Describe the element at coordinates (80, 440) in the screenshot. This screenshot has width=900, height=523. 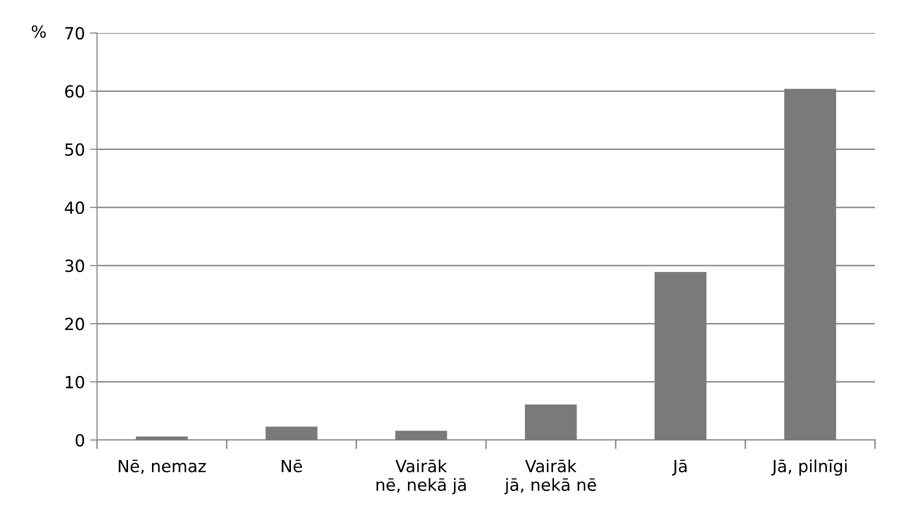
I see `y-tick-label: 0` at that location.